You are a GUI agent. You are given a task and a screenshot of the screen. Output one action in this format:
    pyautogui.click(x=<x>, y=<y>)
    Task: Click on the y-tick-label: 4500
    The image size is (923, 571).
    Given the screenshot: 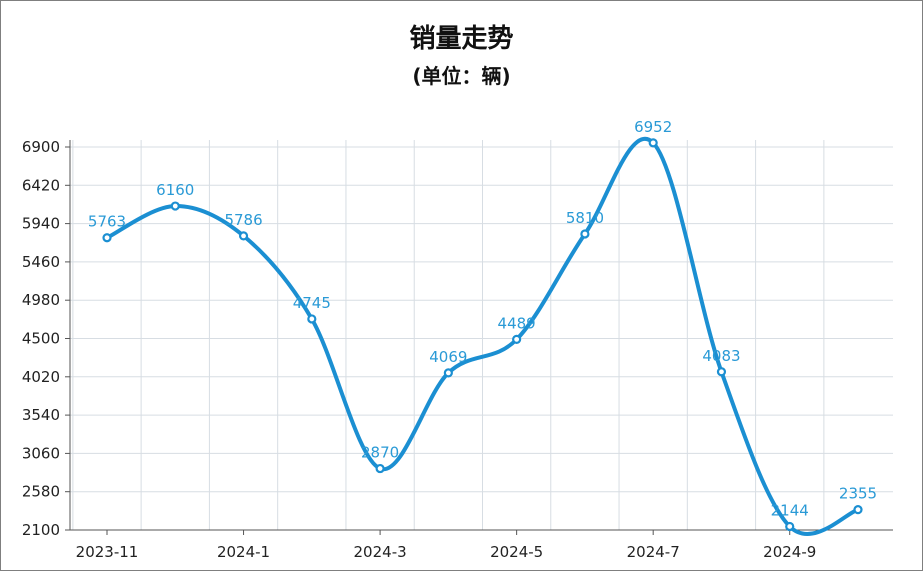 What is the action you would take?
    pyautogui.click(x=41, y=339)
    